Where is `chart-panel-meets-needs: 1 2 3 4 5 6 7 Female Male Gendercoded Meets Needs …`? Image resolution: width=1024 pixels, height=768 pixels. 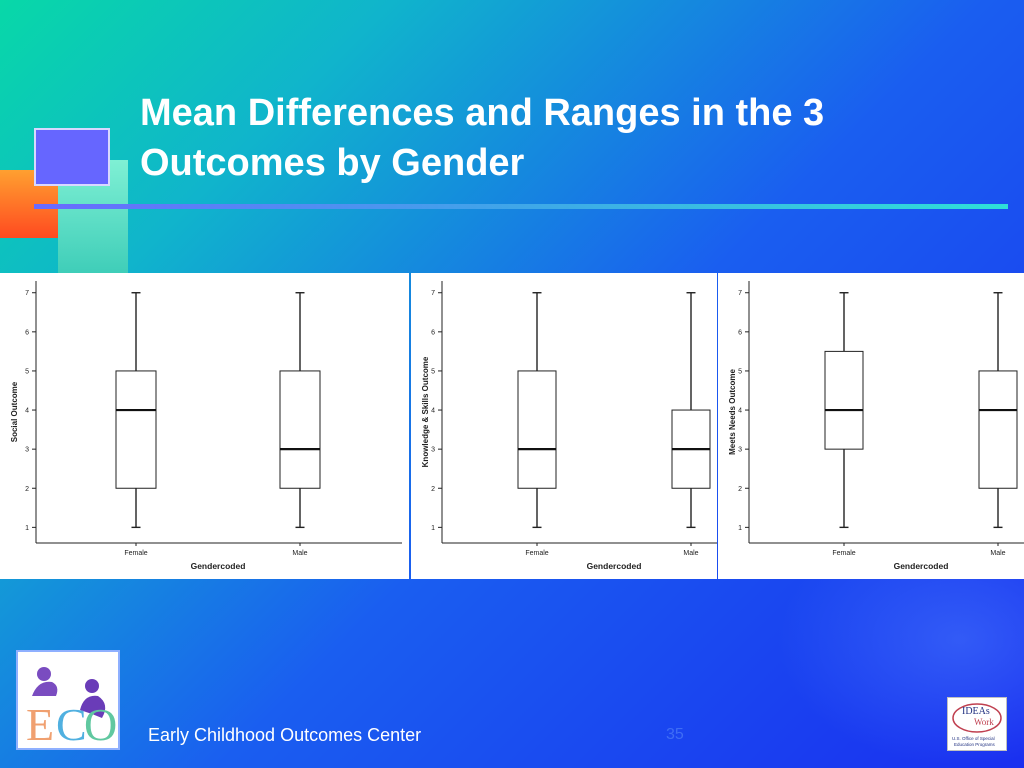
chart-panel-meets-needs: 1 2 3 4 5 6 7 Female Male Gendercoded Meets Needs … is located at coordinates (871, 426).